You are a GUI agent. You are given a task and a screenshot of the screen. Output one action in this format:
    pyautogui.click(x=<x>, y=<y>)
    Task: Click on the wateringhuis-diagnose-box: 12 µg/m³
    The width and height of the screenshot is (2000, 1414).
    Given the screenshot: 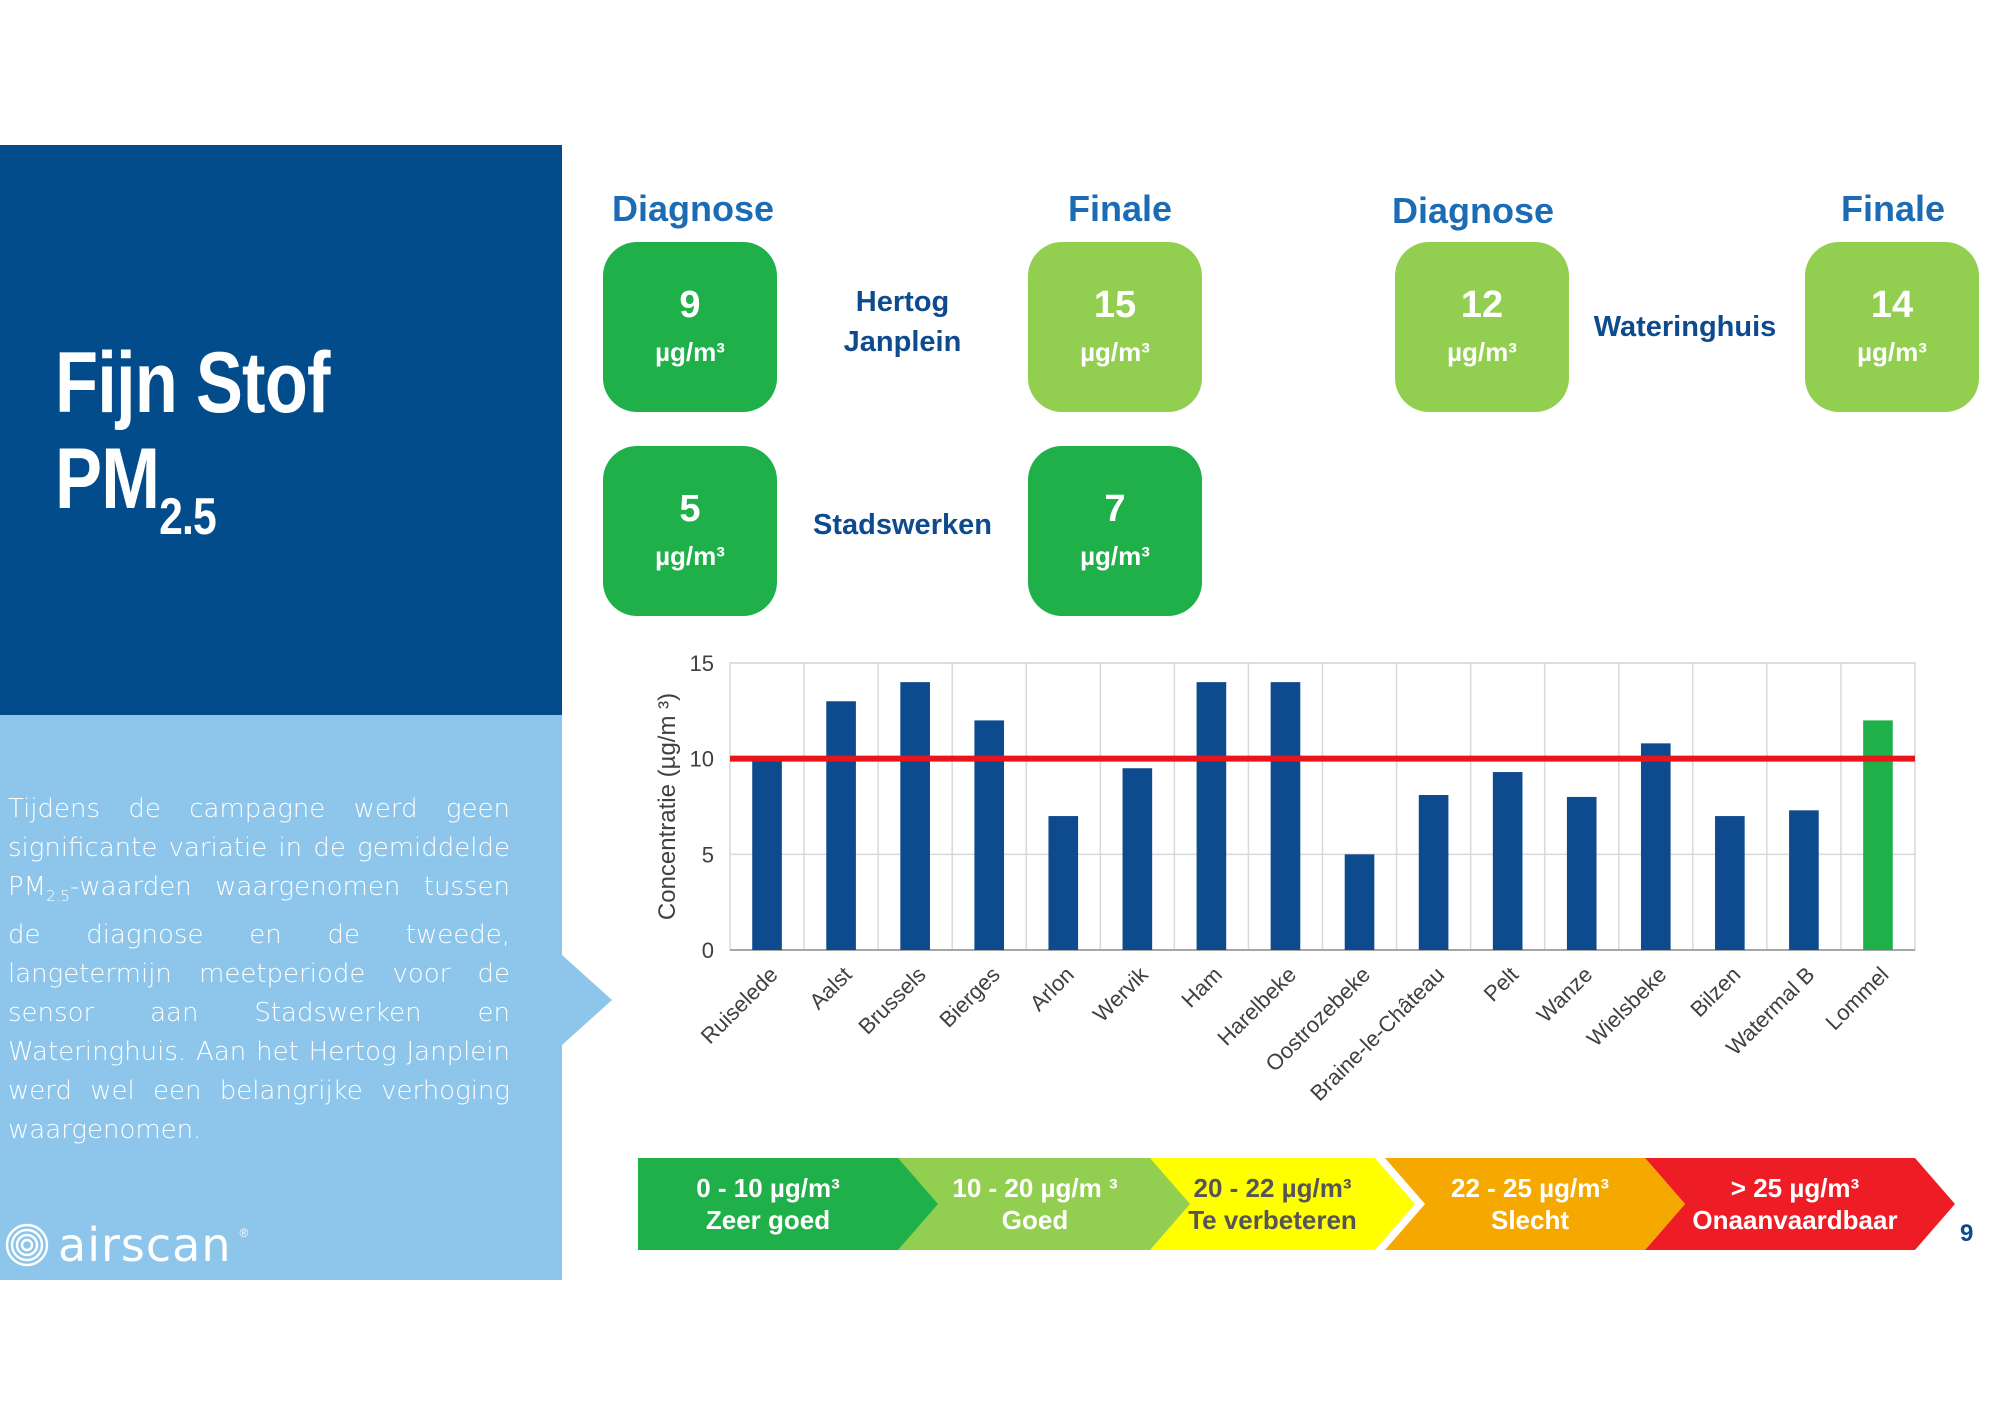 What is the action you would take?
    pyautogui.click(x=1482, y=327)
    